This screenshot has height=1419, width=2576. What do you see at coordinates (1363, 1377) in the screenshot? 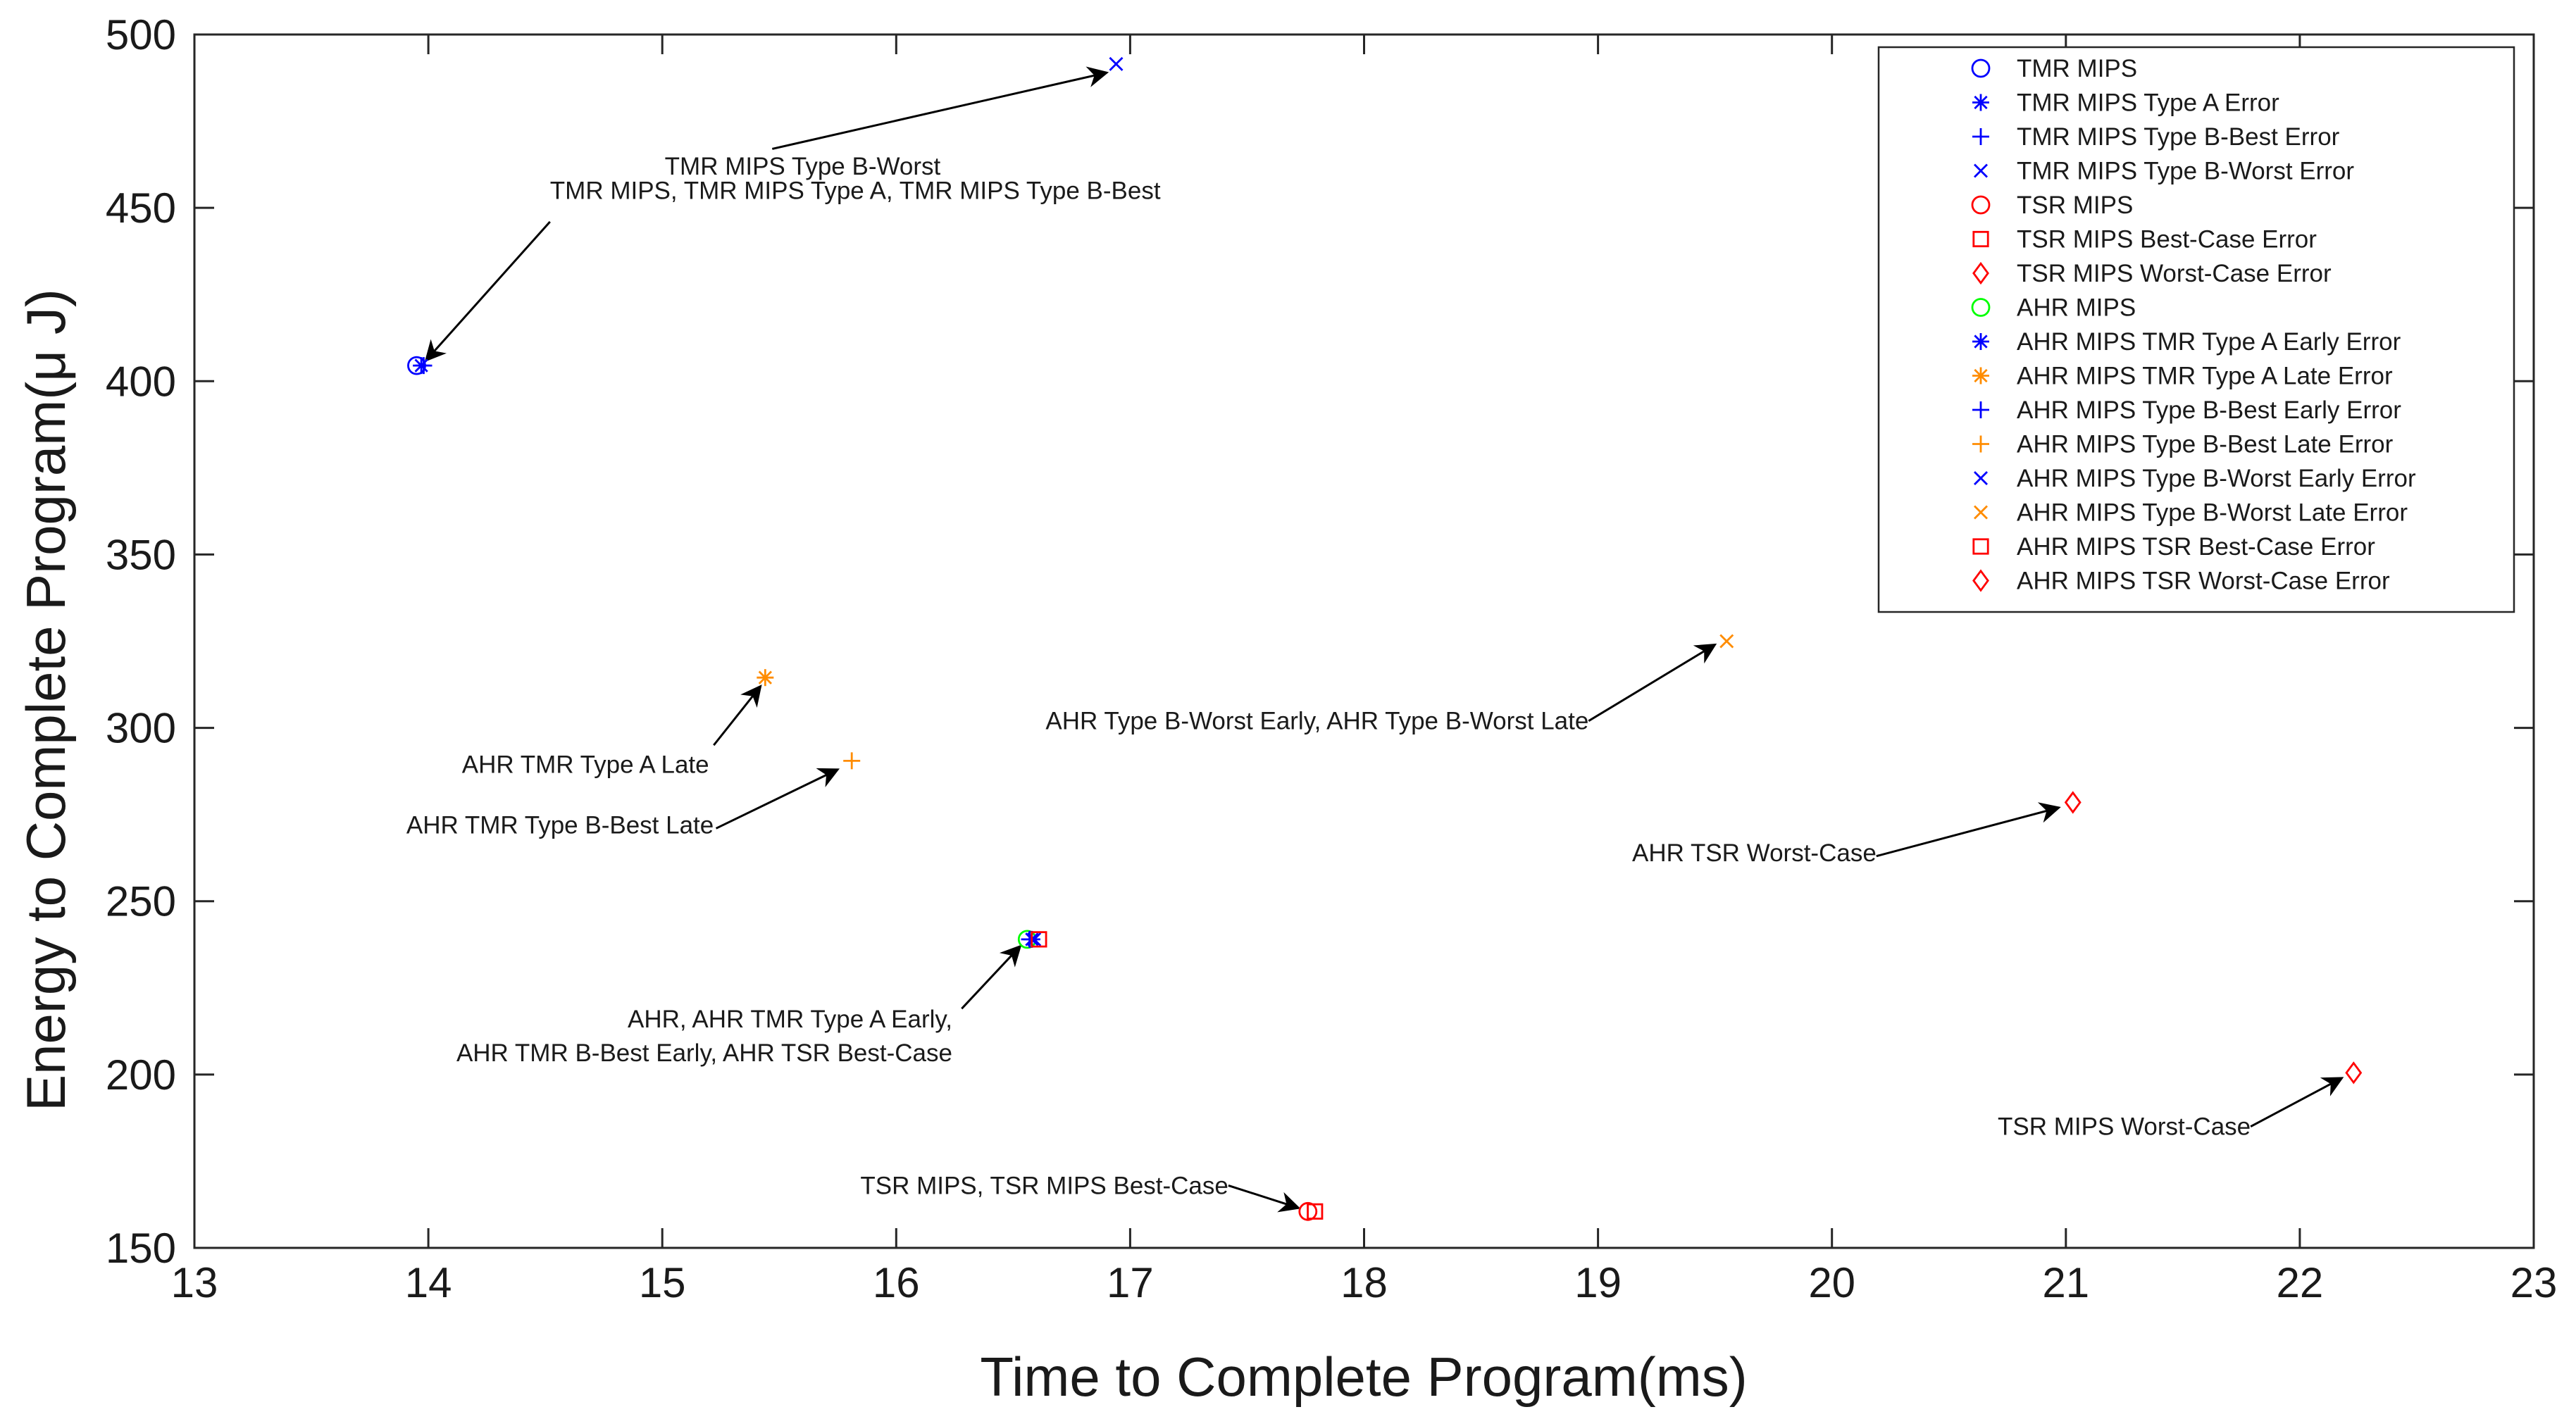
I see `x-axis-title: Time to Complete Program(ms)` at bounding box center [1363, 1377].